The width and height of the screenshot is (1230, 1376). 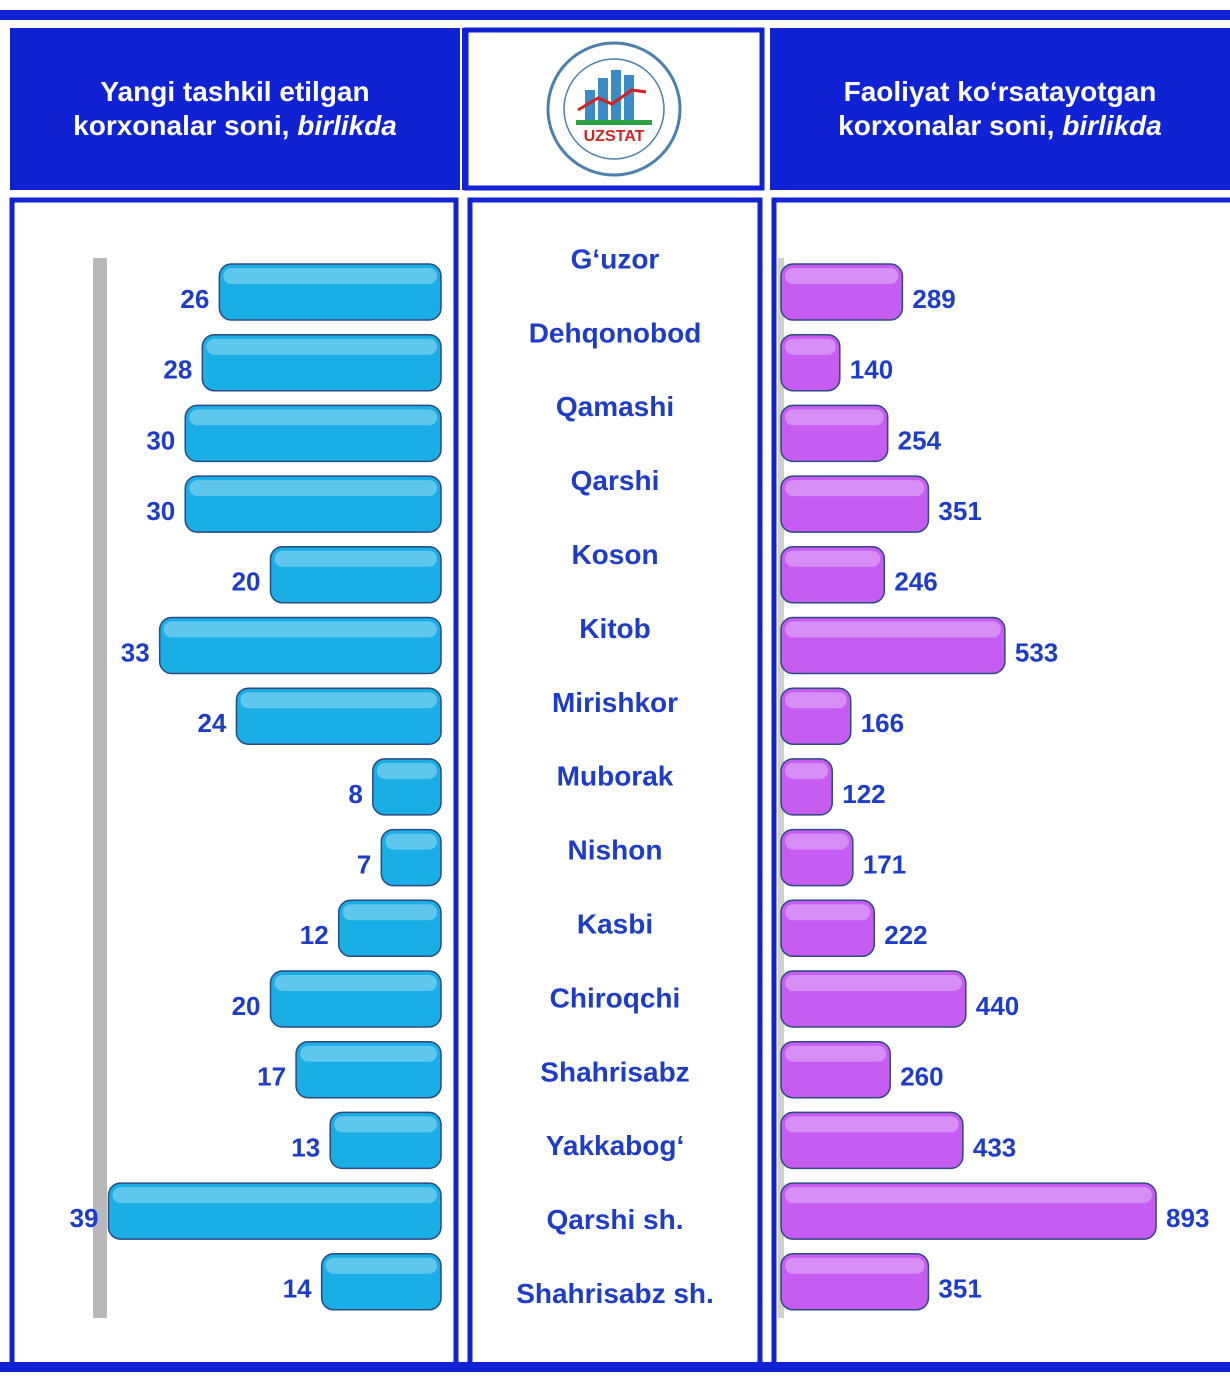 I want to click on divider, so click(x=464, y=109).